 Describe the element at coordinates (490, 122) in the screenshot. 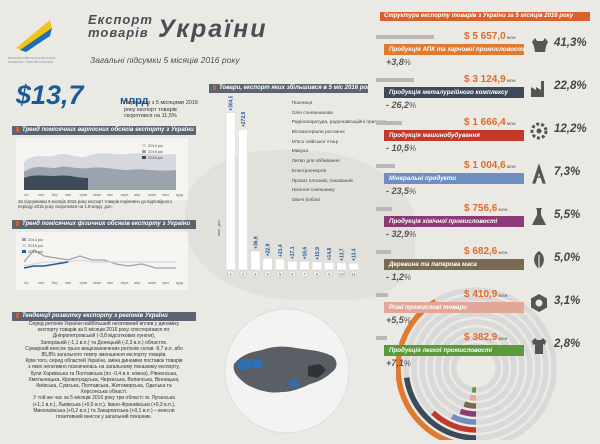

I see `structure-value: $ 1 666,4млн` at that location.